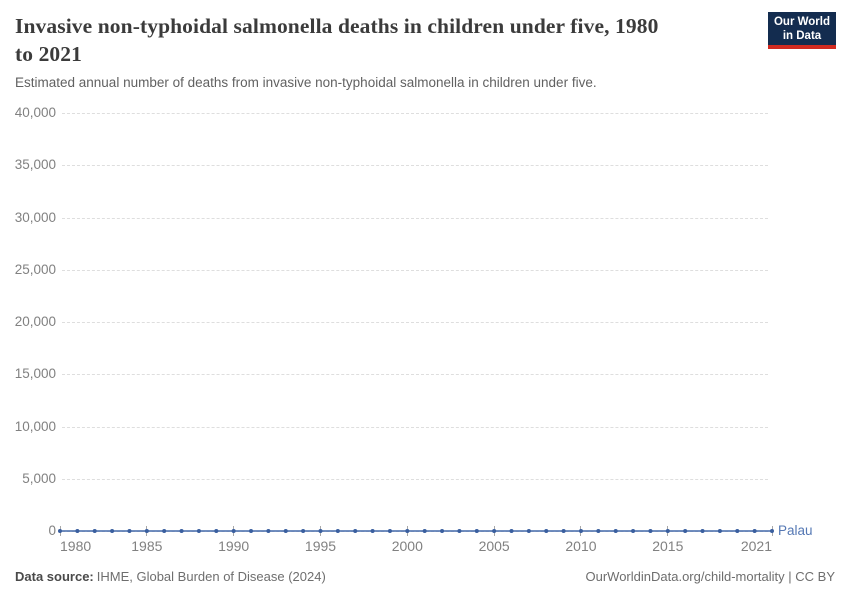 Image resolution: width=850 pixels, height=600 pixels. What do you see at coordinates (76, 546) in the screenshot?
I see `x-tick-label: 1980` at bounding box center [76, 546].